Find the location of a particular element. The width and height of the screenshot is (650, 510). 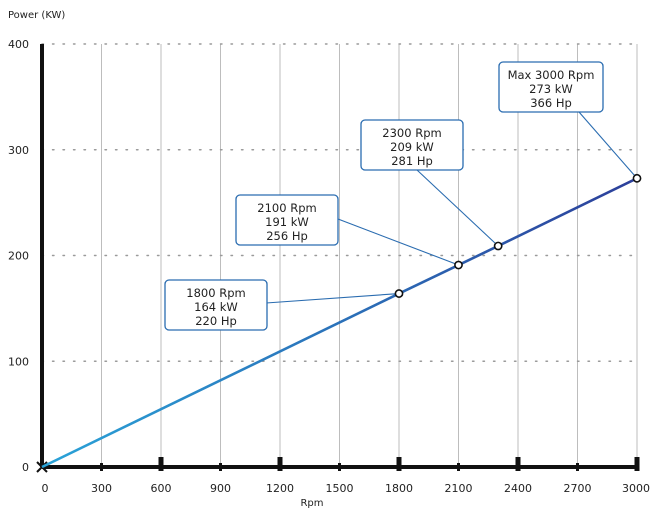

y-tick-label: 0 is located at coordinates (25, 467).